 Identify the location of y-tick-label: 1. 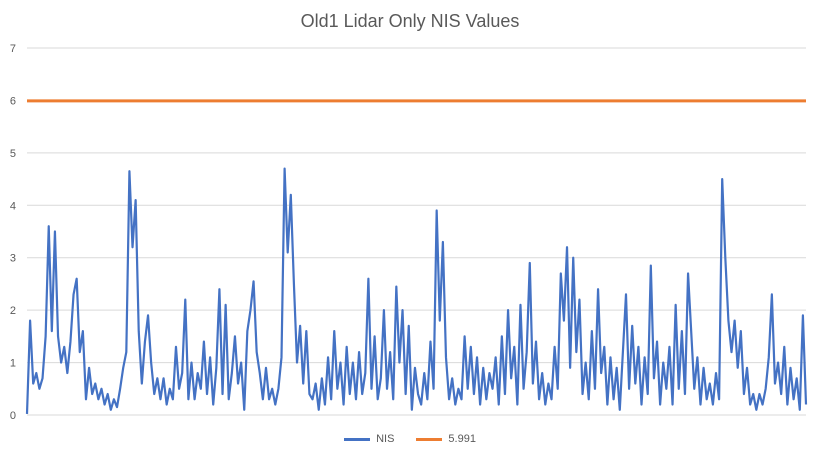
(13, 364).